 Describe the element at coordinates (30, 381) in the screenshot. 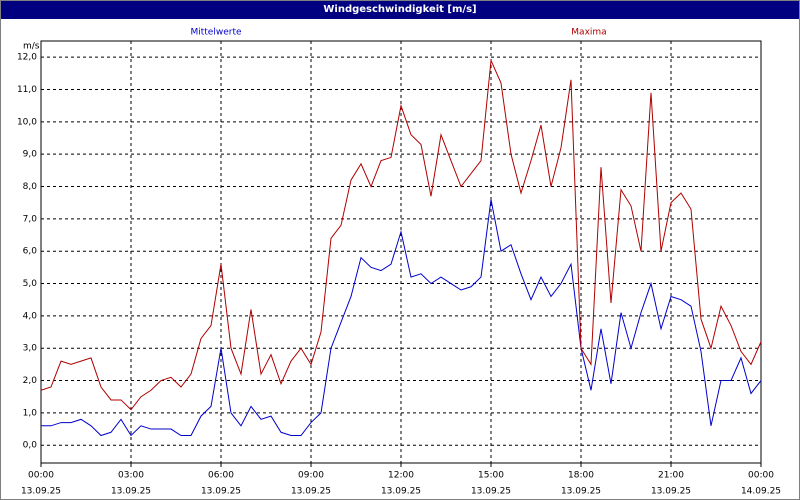

I see `y-tick-label: 2,0` at that location.